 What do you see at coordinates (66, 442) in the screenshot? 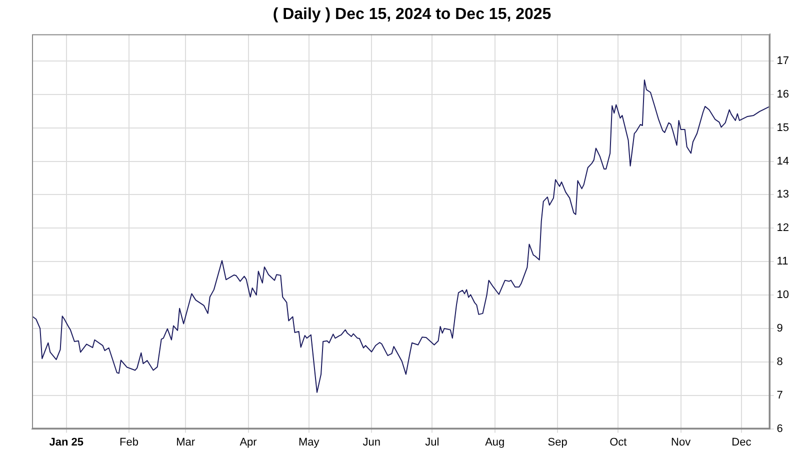
I see `x-tick-label: Jan 25` at bounding box center [66, 442].